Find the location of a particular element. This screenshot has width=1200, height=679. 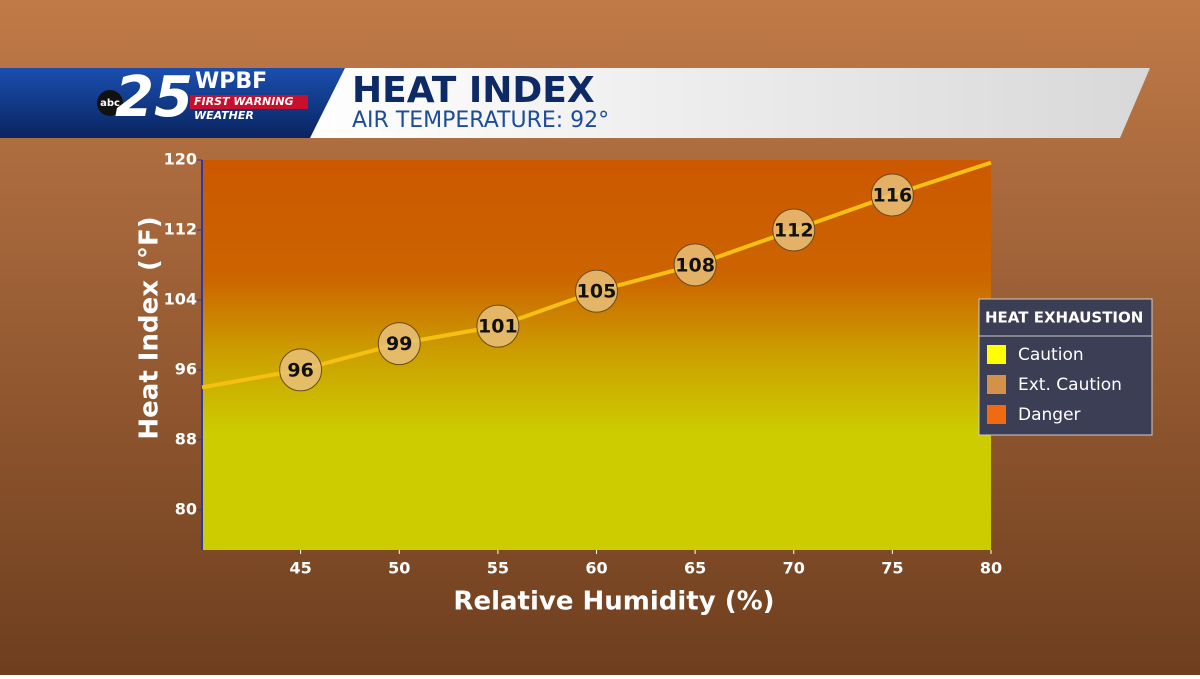

channel: 25 is located at coordinates (154, 97).